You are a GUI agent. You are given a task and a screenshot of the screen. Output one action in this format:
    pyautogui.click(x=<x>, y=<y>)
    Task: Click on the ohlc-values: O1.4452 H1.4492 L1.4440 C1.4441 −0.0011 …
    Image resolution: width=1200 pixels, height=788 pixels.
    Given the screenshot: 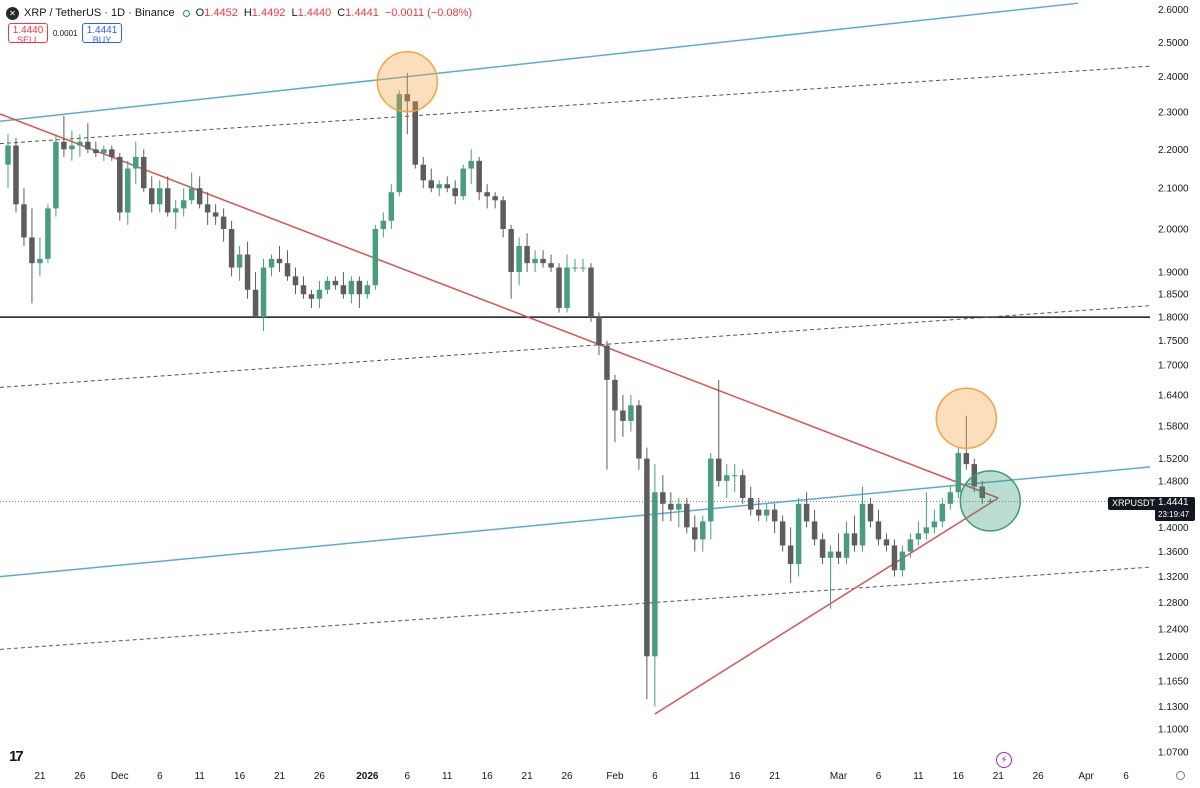 What is the action you would take?
    pyautogui.click(x=334, y=13)
    